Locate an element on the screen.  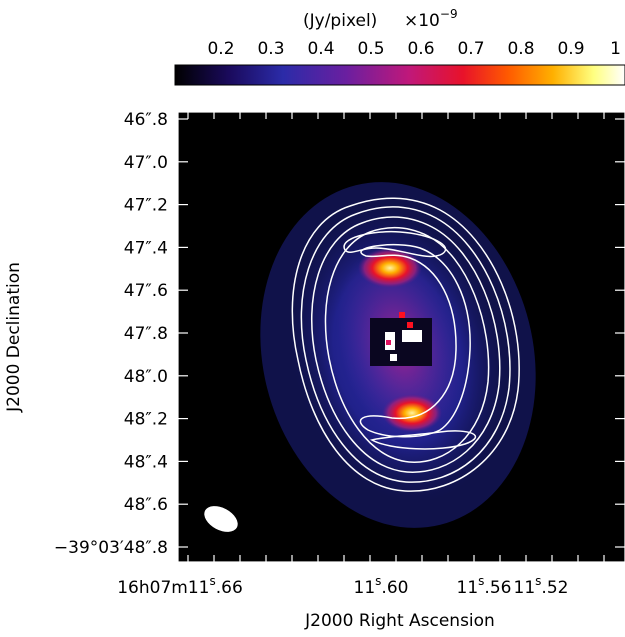
south-bright-lobe is located at coordinates (412, 413).